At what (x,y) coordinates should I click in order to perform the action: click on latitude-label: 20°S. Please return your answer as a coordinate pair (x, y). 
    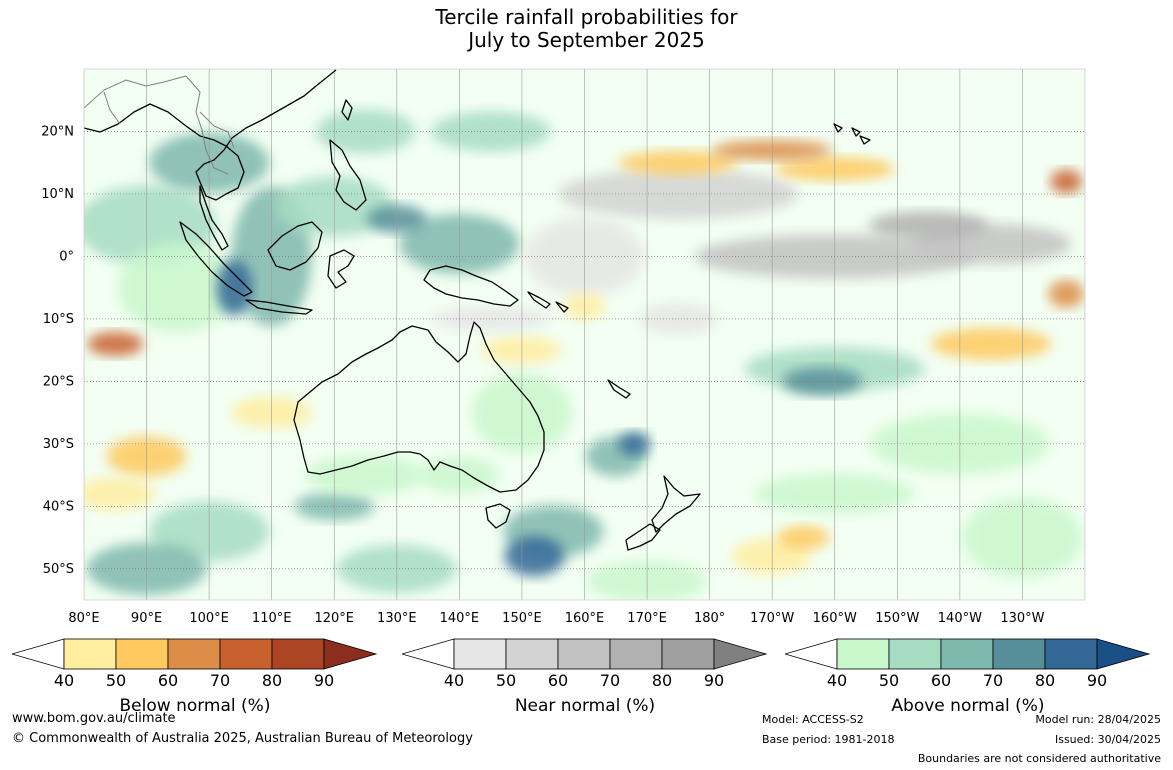
    Looking at the image, I should click on (58, 381).